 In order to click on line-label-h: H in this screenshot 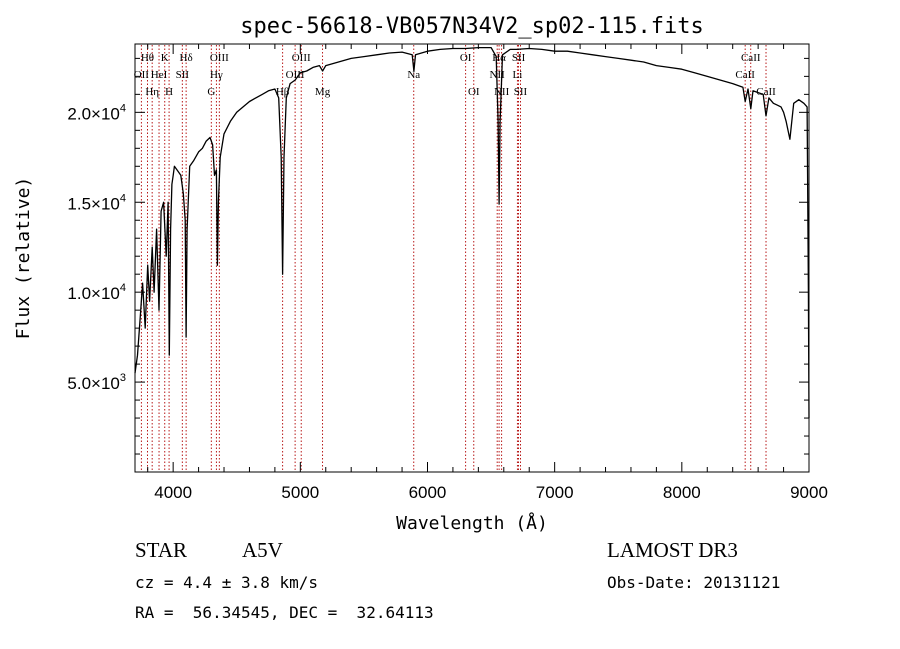, I will do `click(169, 92)`.